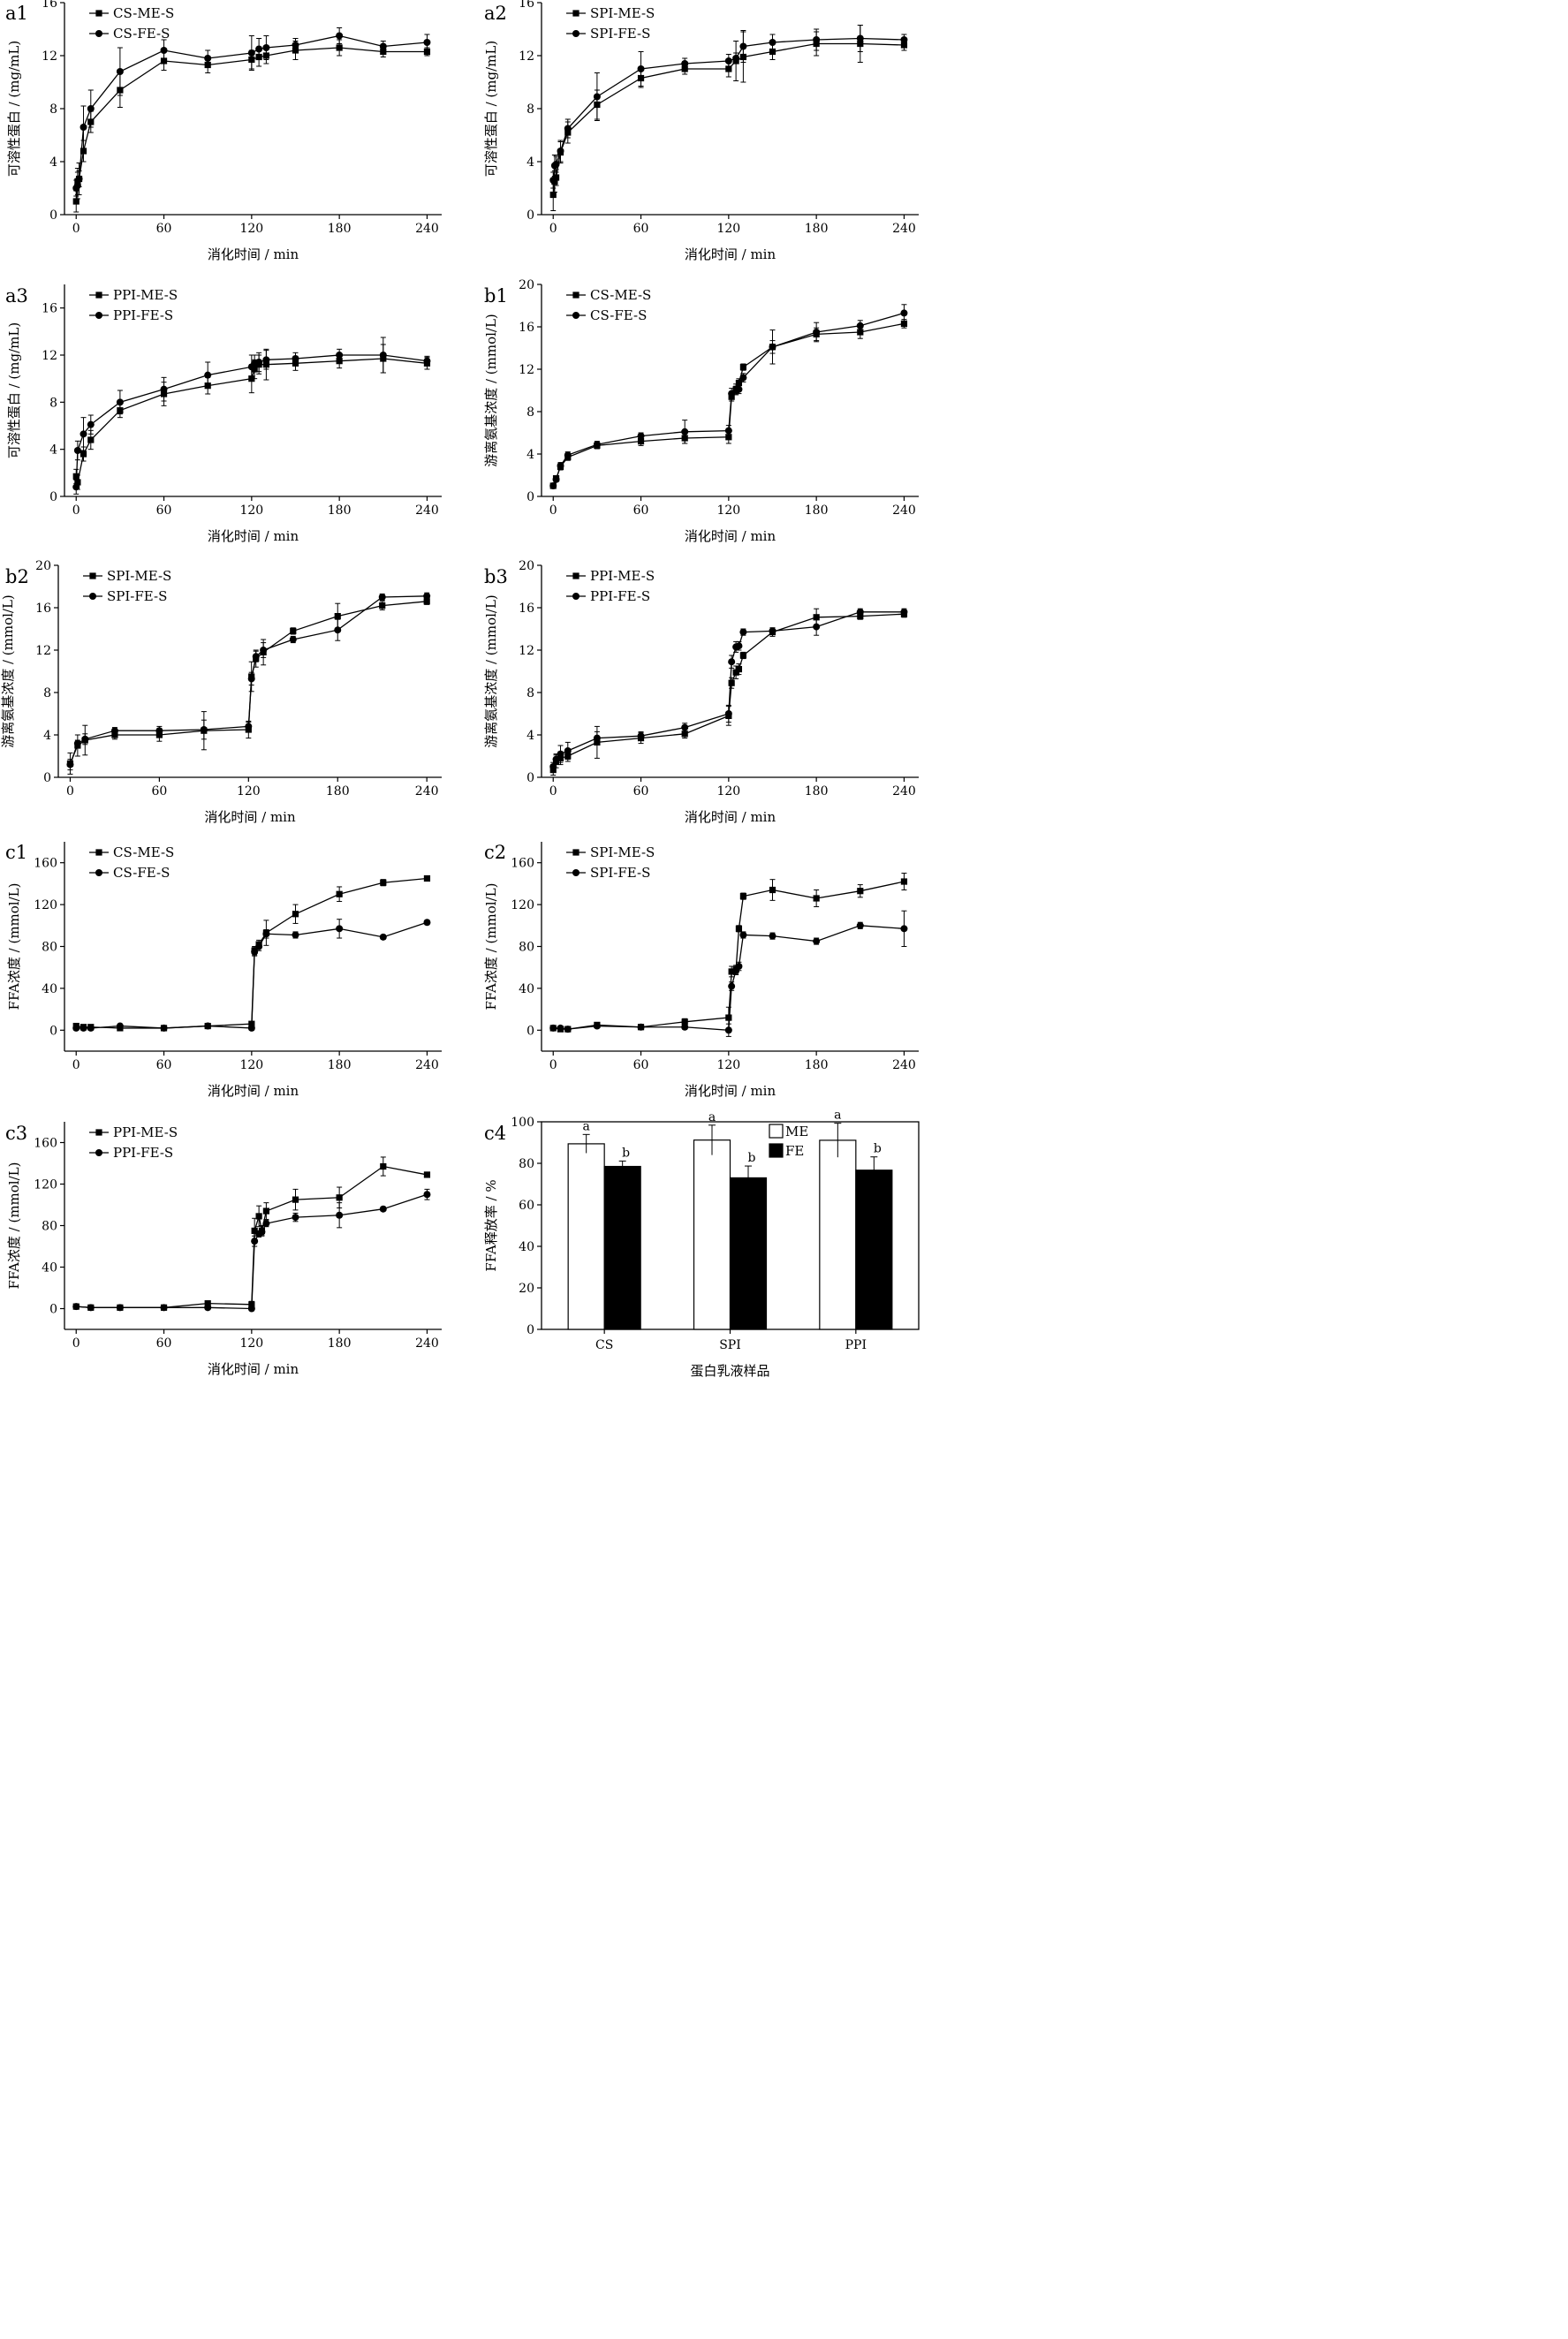 This screenshot has height=2339, width=1568. What do you see at coordinates (340, 510) in the screenshot?
I see `x-tick-label: 180` at bounding box center [340, 510].